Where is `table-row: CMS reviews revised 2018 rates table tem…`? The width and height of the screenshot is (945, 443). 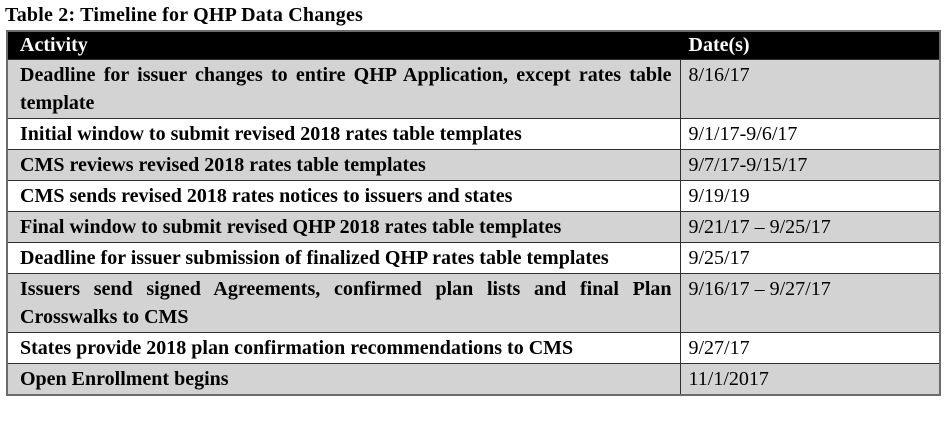
table-row: CMS reviews revised 2018 rates table tem… is located at coordinates (473, 165).